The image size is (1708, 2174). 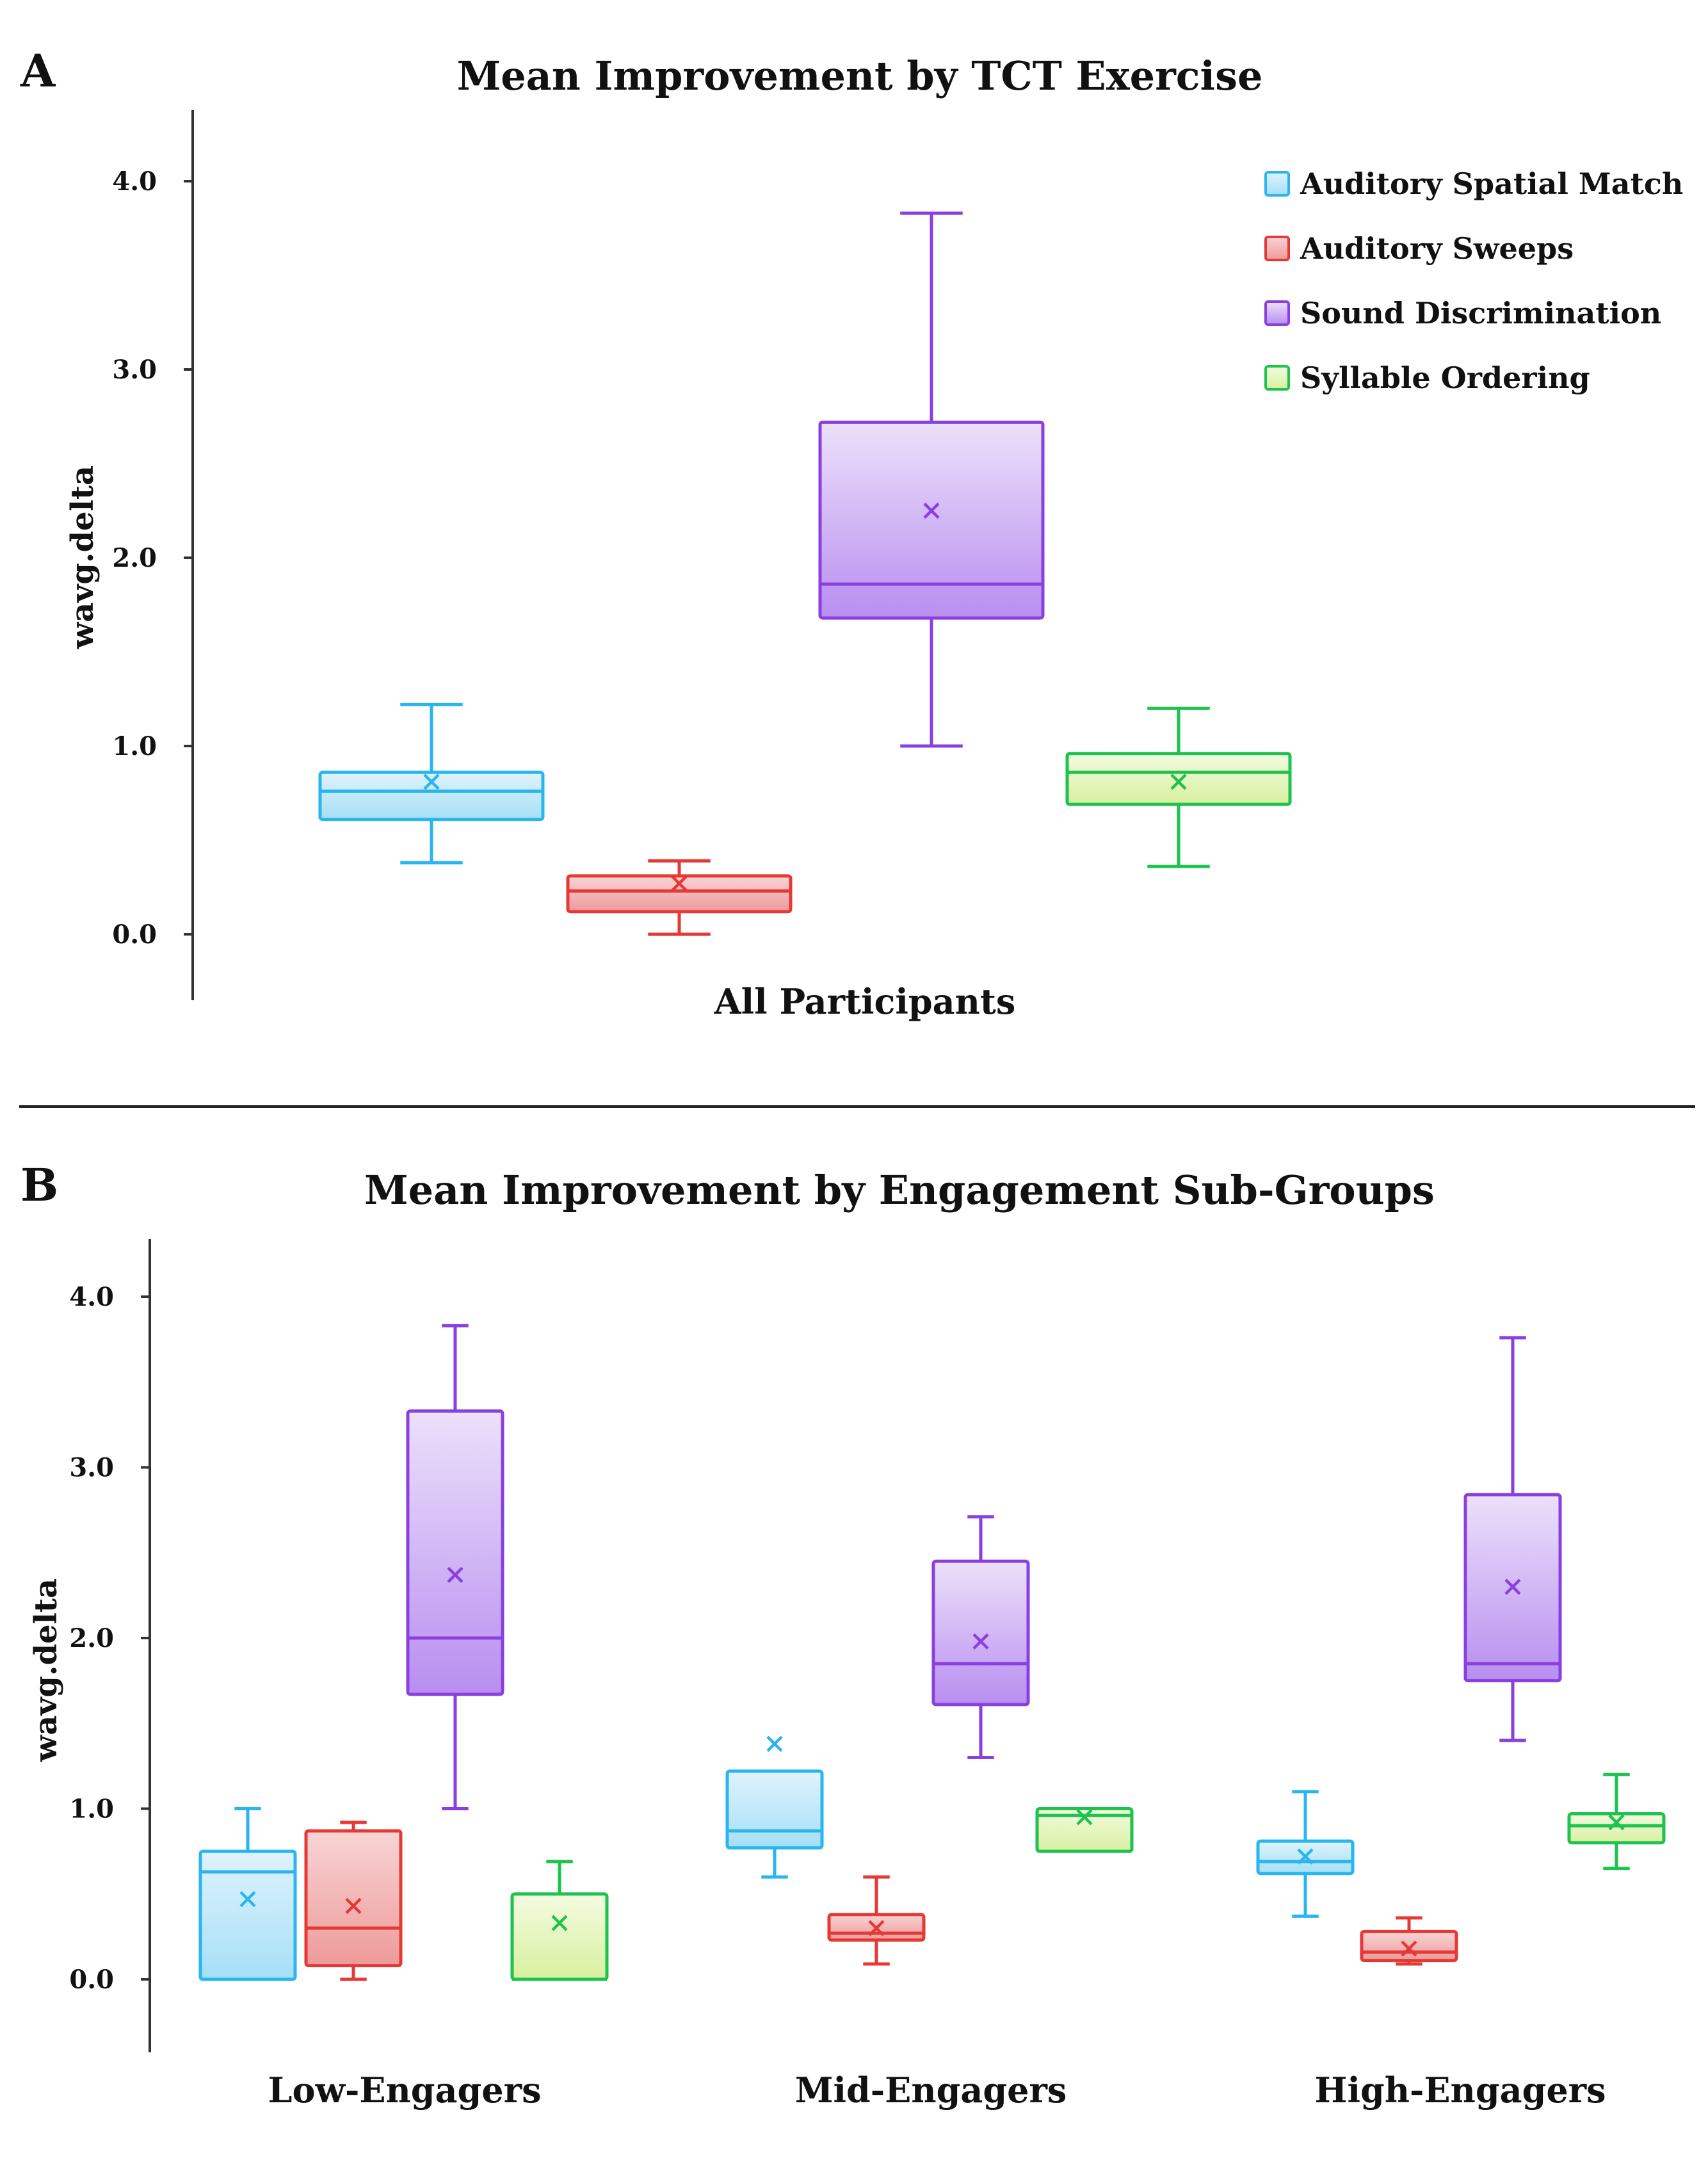 I want to click on box-high-engagers-syllable-ordering, so click(x=1616, y=1821).